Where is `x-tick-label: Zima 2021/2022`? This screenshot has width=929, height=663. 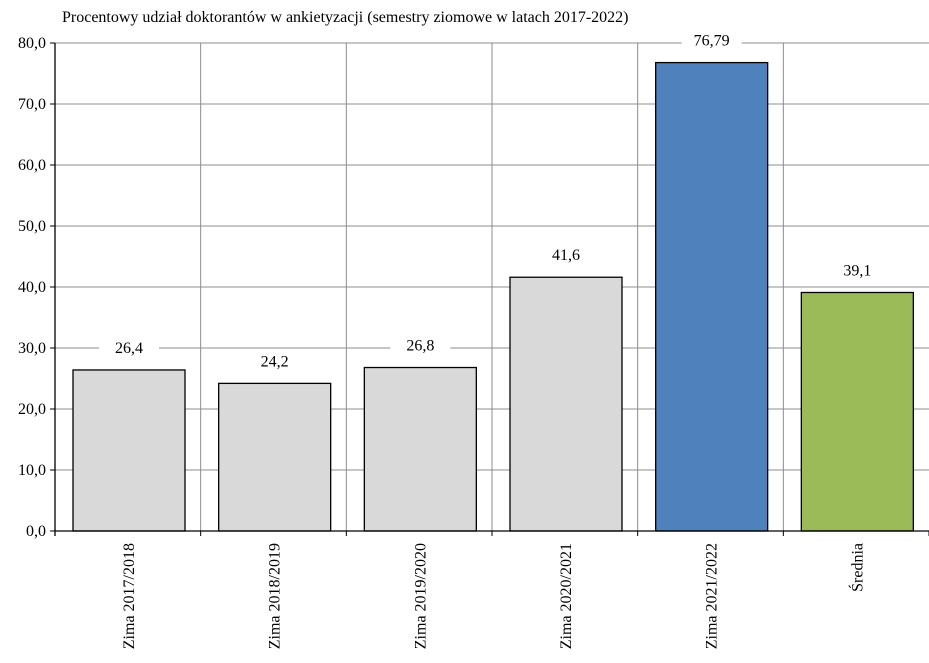
x-tick-label: Zima 2021/2022 is located at coordinates (712, 596).